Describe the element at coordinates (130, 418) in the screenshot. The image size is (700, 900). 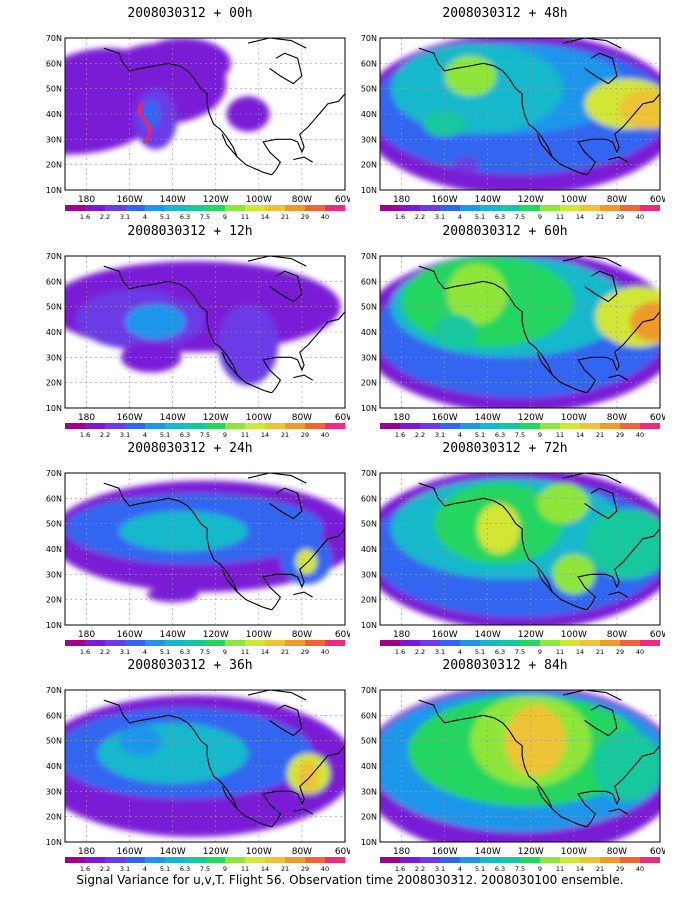
I see `longitude-label: 160W` at that location.